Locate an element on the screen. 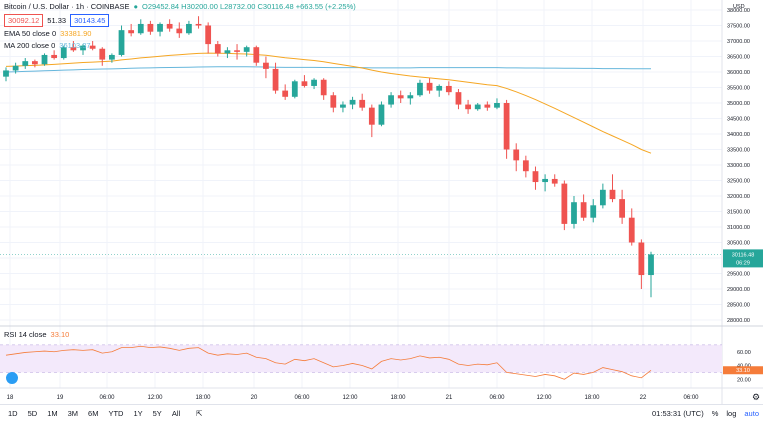 This screenshot has height=421, width=763. price-tick-label: 31500.00 is located at coordinates (738, 213).